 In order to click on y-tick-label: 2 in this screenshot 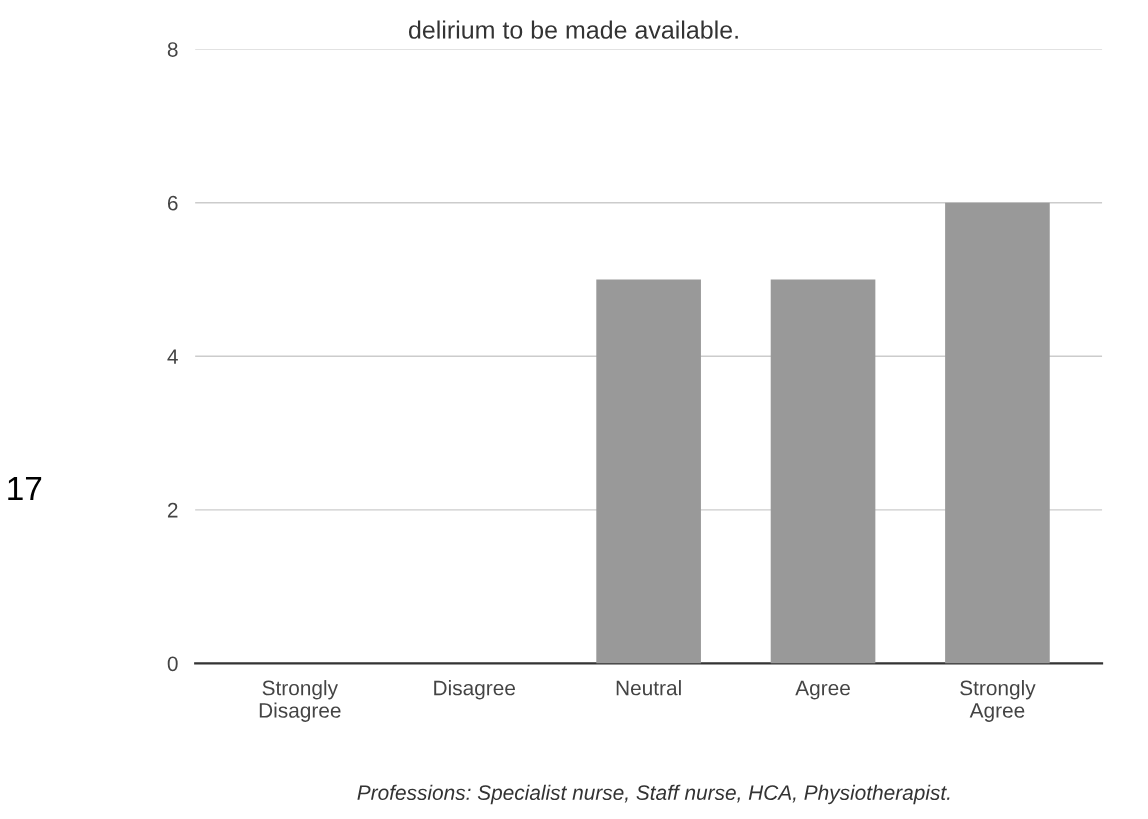, I will do `click(172, 510)`.